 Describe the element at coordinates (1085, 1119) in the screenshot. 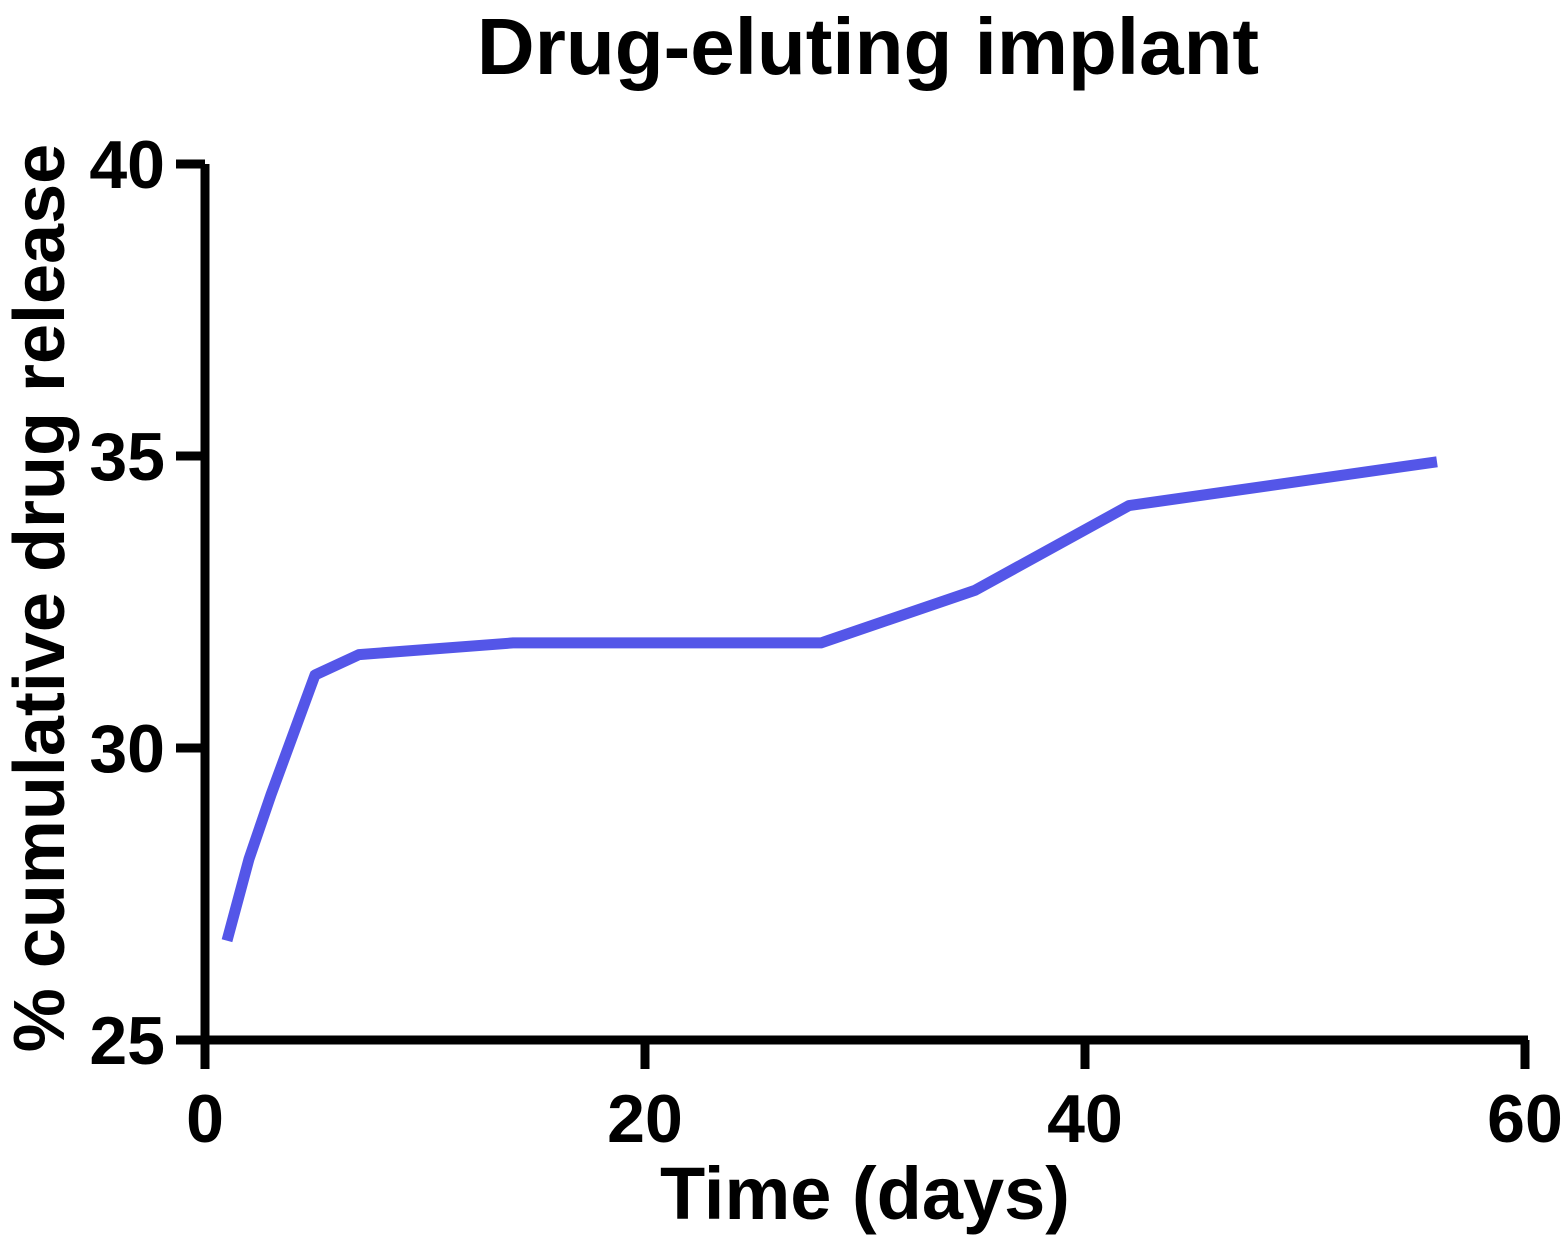

I see `x-tick-label: 40` at that location.